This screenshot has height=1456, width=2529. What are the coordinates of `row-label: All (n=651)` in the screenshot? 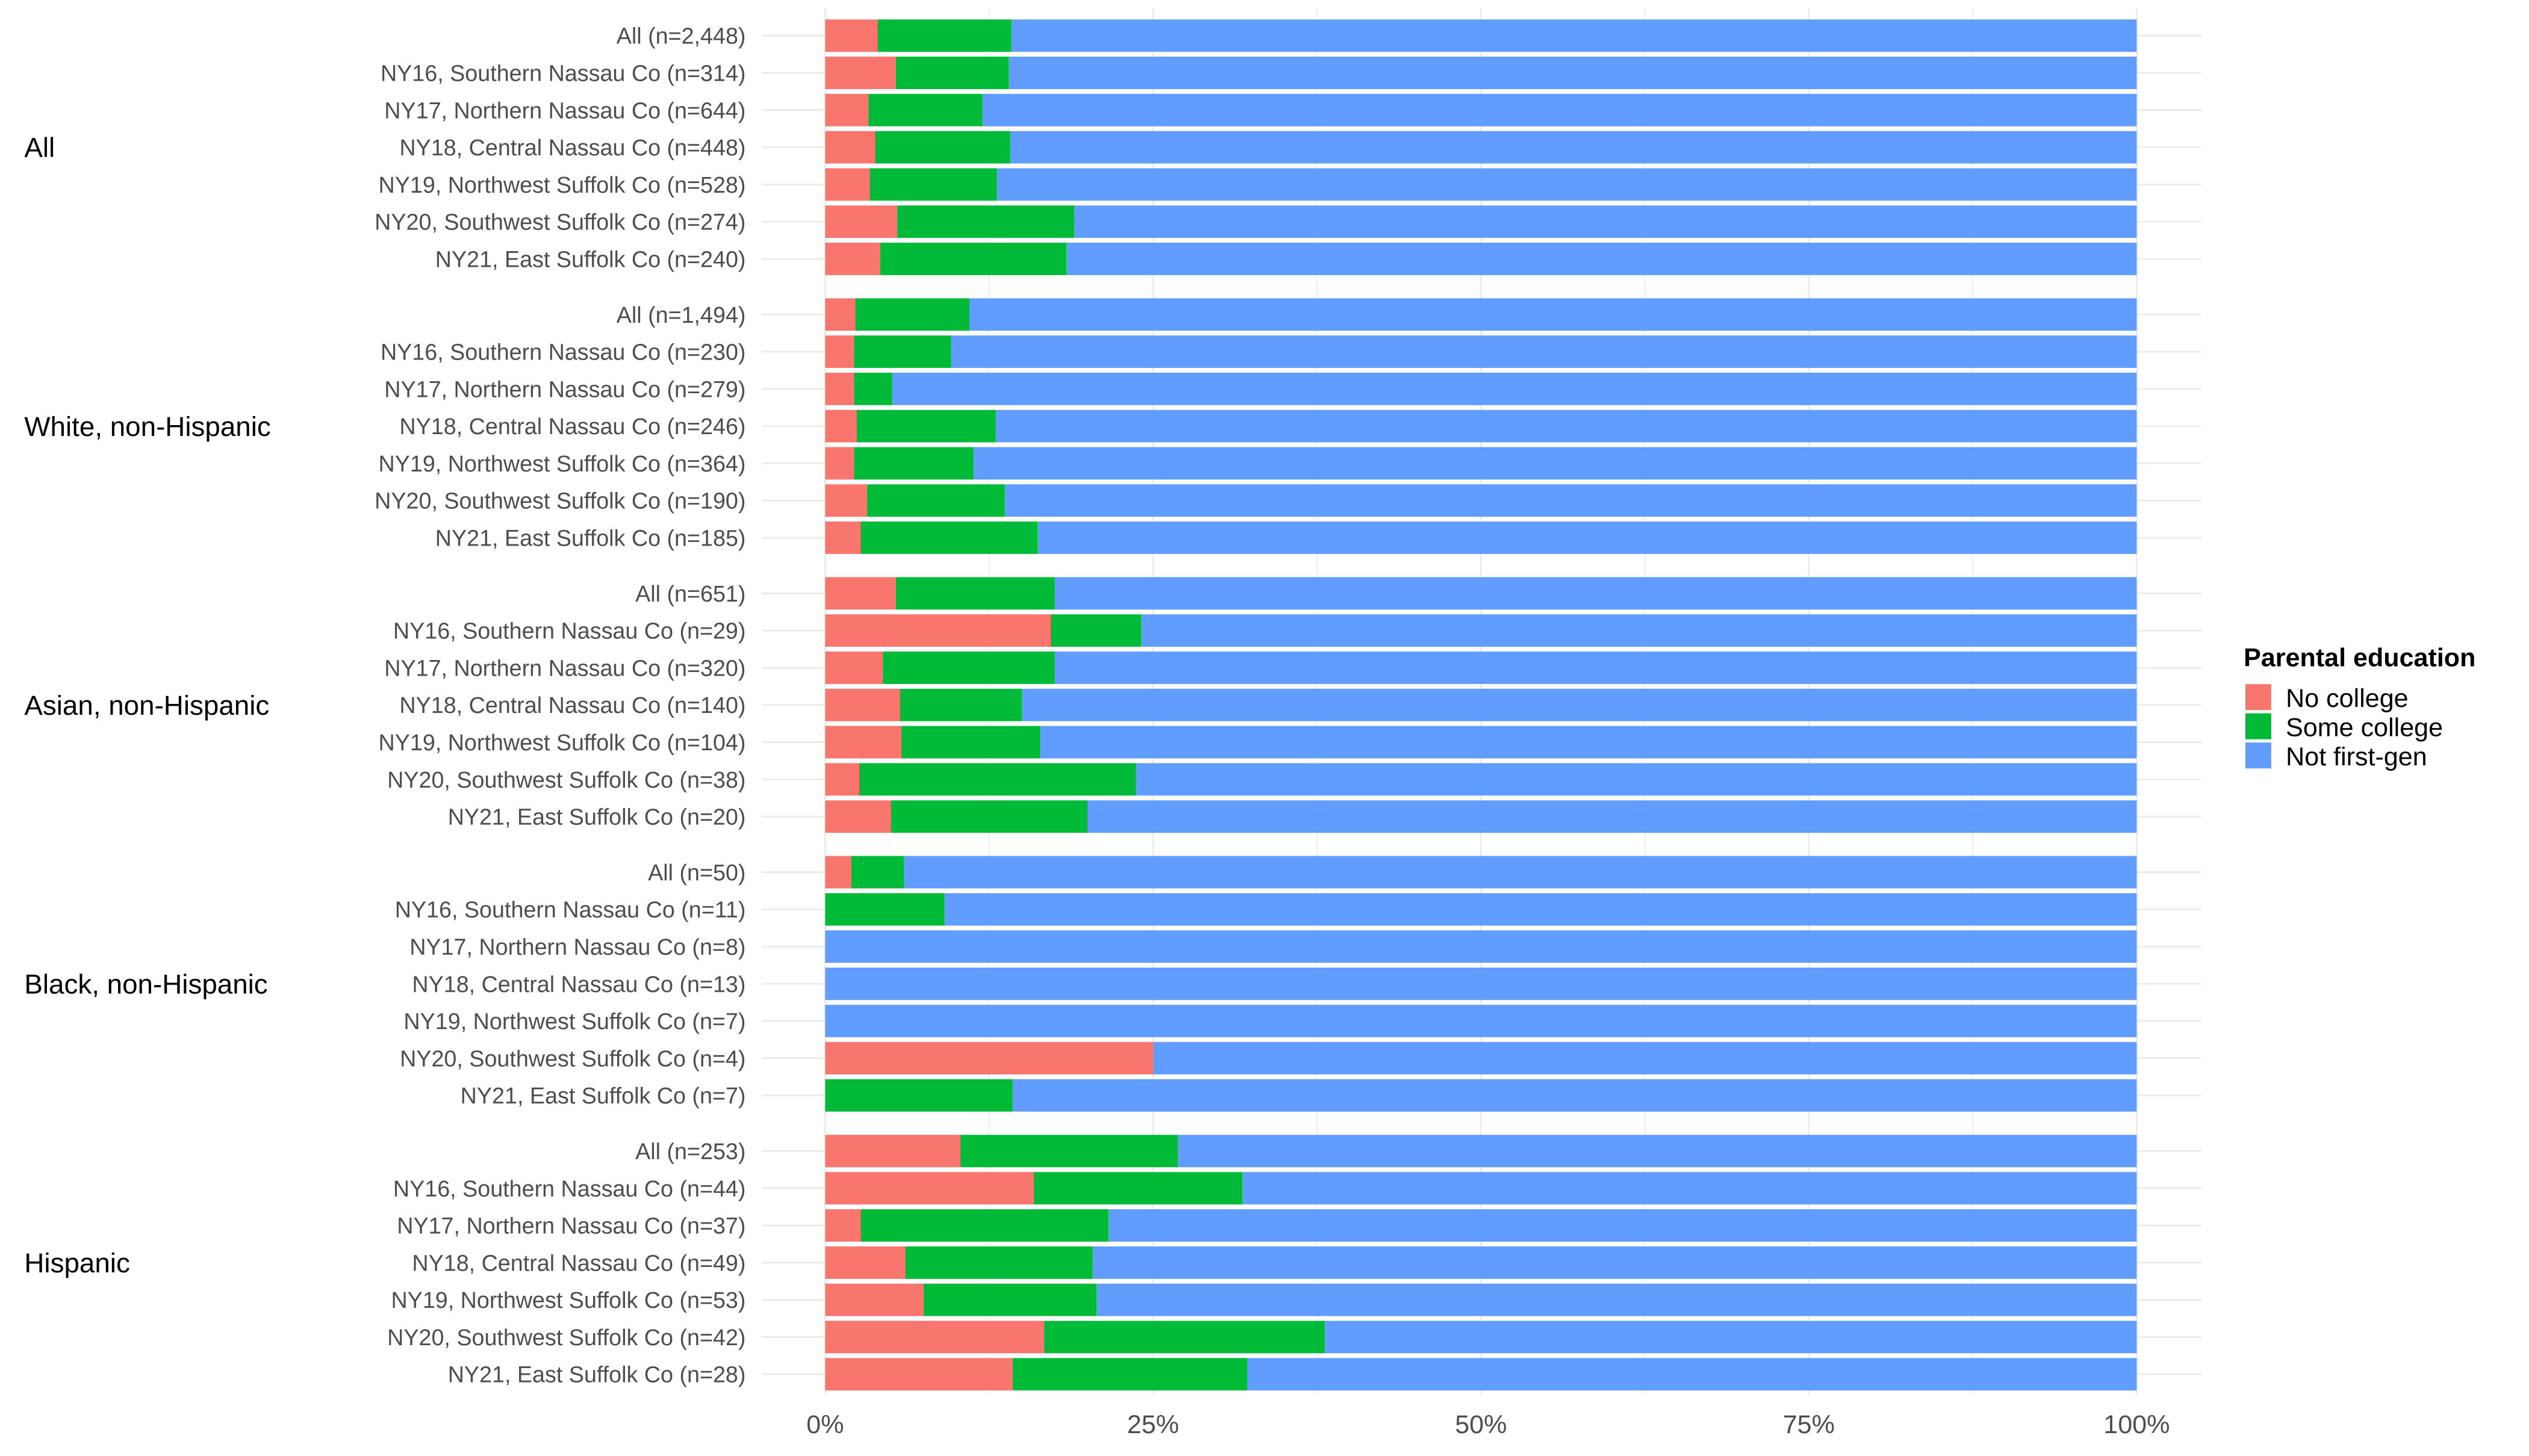 It's located at (690, 594).